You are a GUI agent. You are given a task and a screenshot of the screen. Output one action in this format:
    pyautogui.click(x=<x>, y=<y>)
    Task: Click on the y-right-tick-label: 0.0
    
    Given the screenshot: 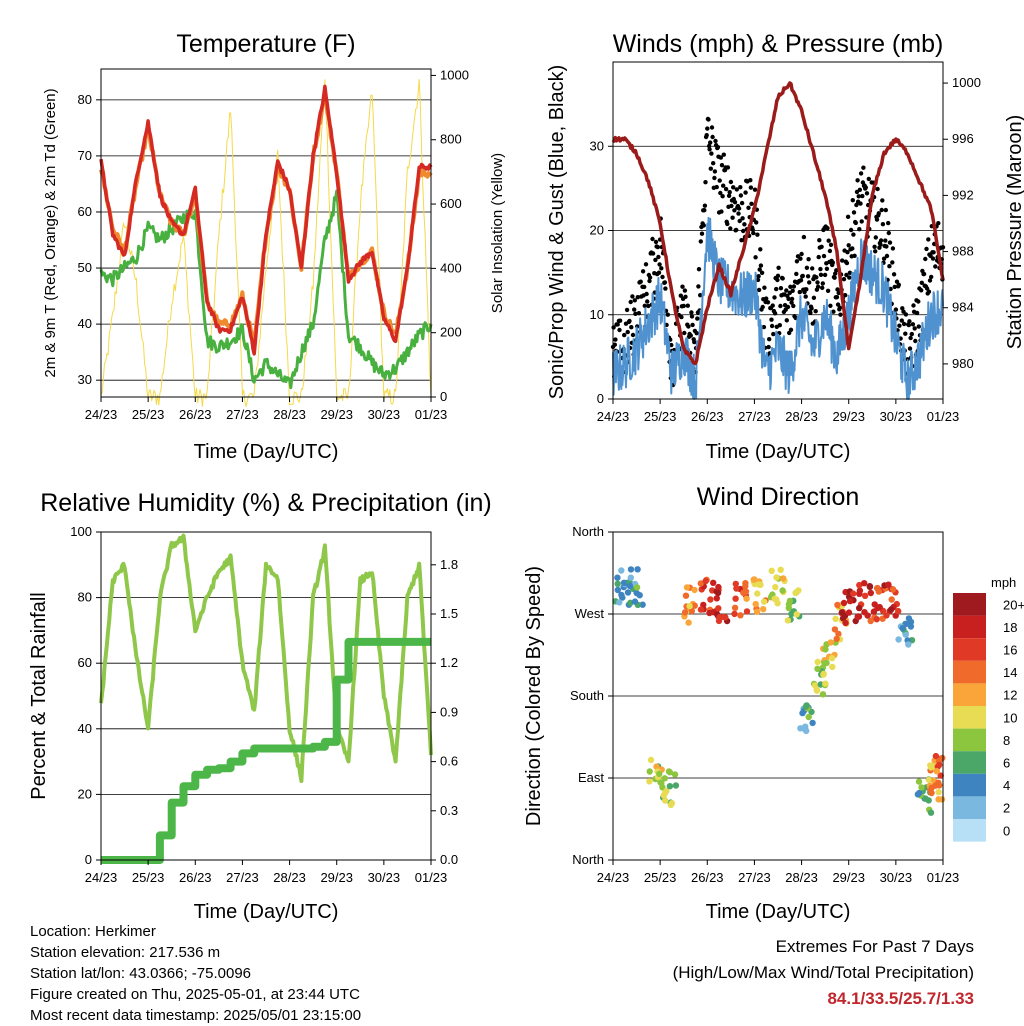 What is the action you would take?
    pyautogui.click(x=449, y=859)
    